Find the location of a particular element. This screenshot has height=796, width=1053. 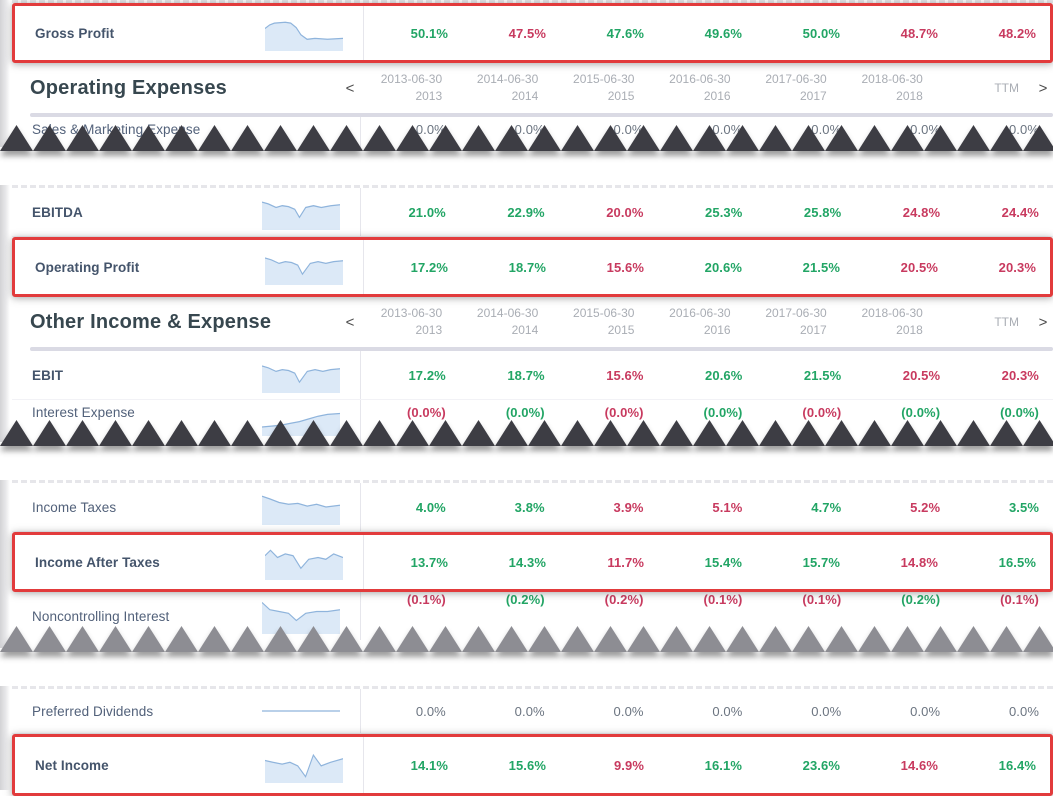

row-ebit: EBIT 17.2% 18.7% 15.6% 20.6% 21.5% 20.5% 20.3% is located at coordinates (532, 375).